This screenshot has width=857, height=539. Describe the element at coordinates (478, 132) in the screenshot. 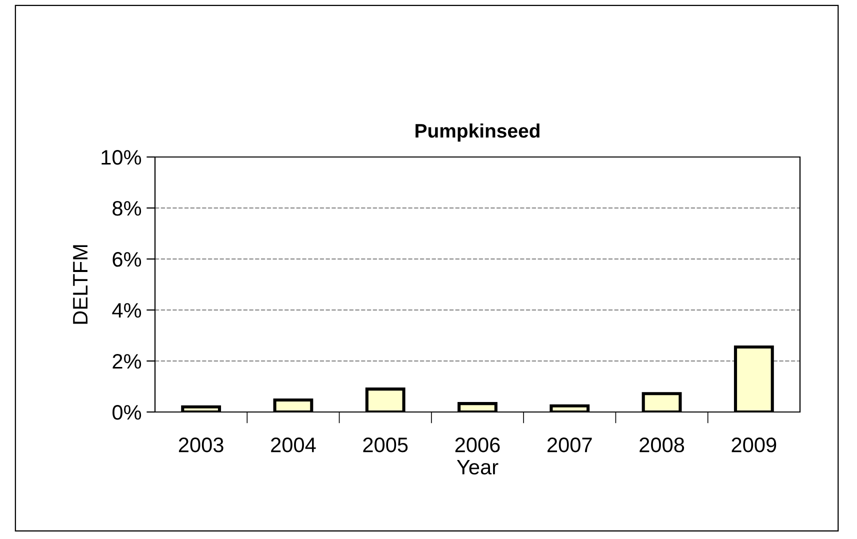

I see `chart-title: Pumpkinseed` at that location.